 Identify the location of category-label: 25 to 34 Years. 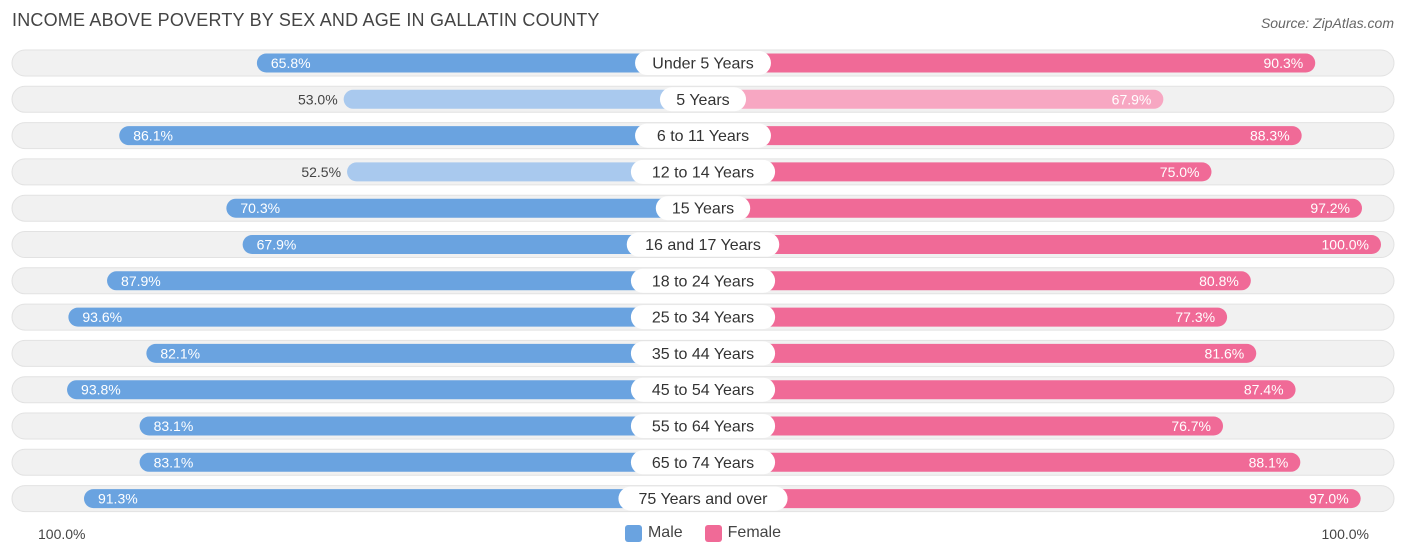
(703, 318).